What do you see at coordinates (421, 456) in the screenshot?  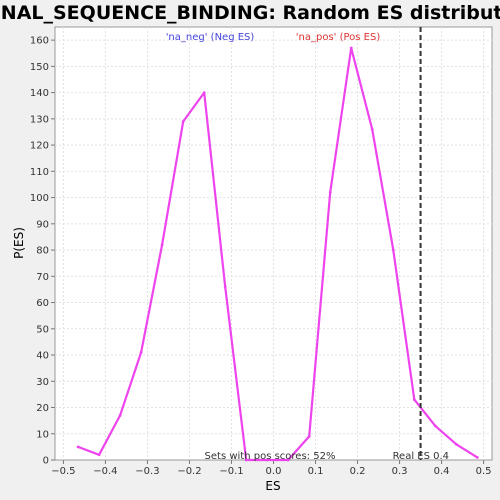 I see `real-es-label: Real ES 0.4` at bounding box center [421, 456].